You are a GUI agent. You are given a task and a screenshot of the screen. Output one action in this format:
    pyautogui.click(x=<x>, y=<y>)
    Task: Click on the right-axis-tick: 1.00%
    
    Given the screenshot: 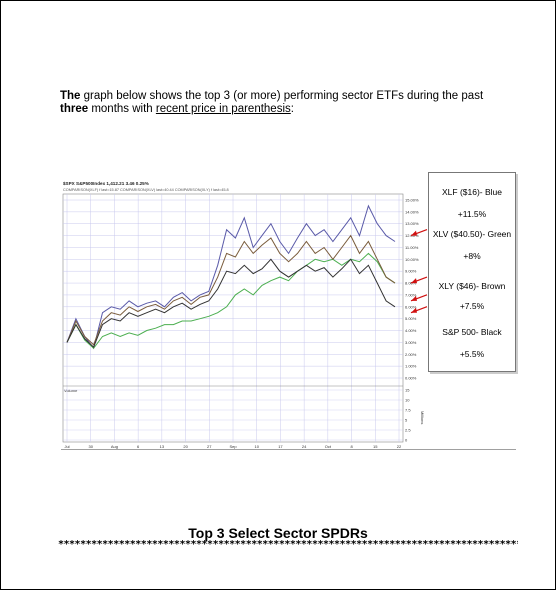 What is the action you would take?
    pyautogui.click(x=411, y=366)
    